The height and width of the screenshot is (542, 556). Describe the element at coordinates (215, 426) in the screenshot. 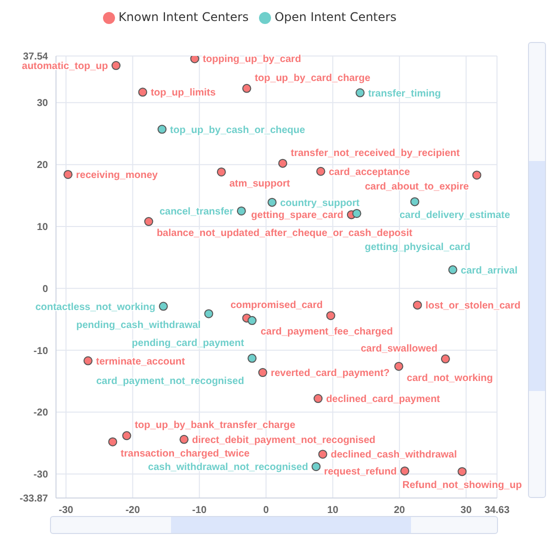

I see `data-label: top_up_by_bank_transfer_charge` at that location.